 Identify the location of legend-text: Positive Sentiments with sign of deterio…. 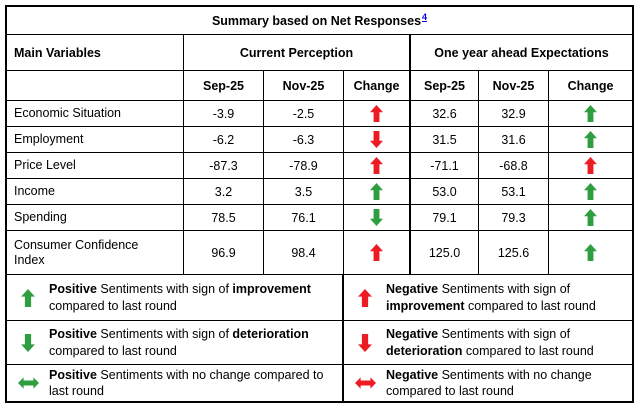
(179, 342).